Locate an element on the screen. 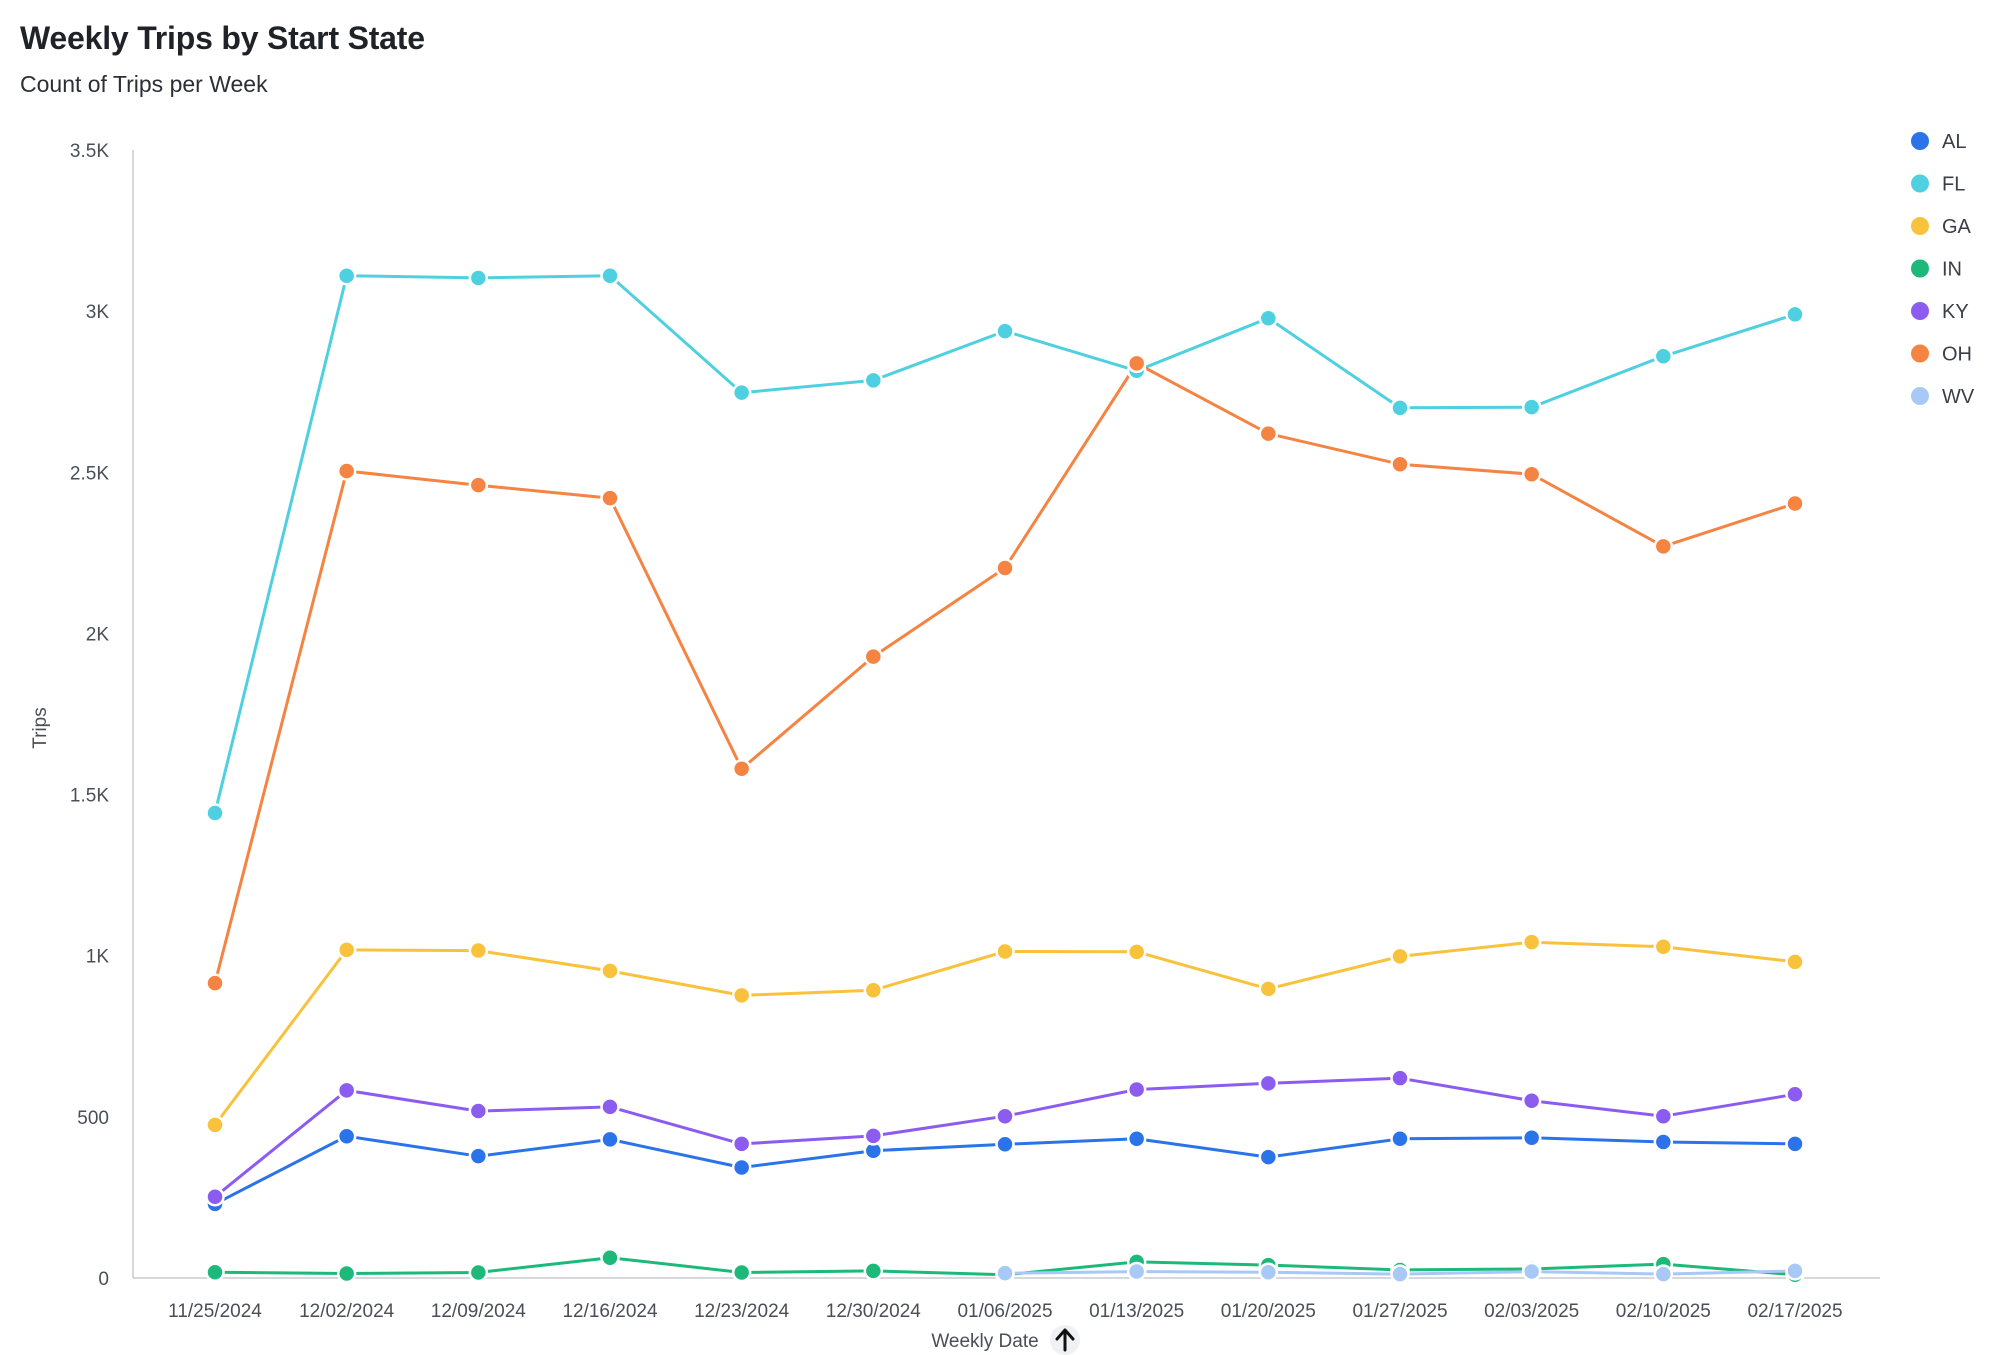 This screenshot has width=1999, height=1355. x-tick-label: 12/30/2024 is located at coordinates (874, 1311).